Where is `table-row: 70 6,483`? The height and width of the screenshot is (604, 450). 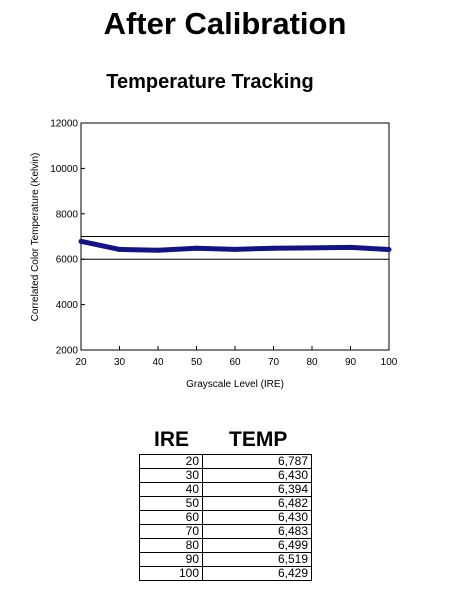
table-row: 70 6,483 is located at coordinates (225, 531).